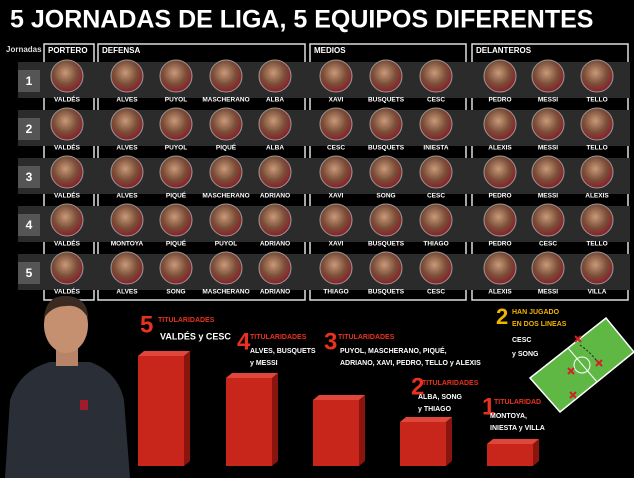 The height and width of the screenshot is (478, 634). Describe the element at coordinates (68, 50) in the screenshot. I see `header-portero: PORTERO` at that location.